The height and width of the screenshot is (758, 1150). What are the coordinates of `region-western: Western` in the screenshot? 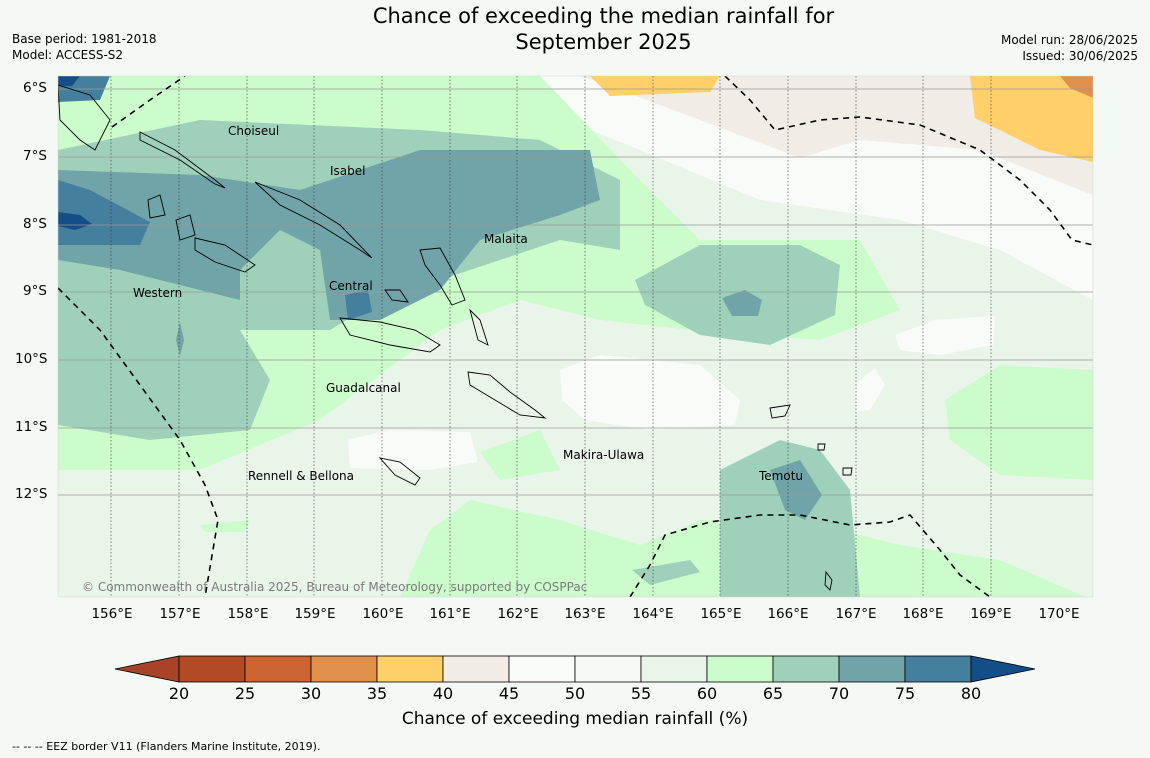 It's located at (158, 293).